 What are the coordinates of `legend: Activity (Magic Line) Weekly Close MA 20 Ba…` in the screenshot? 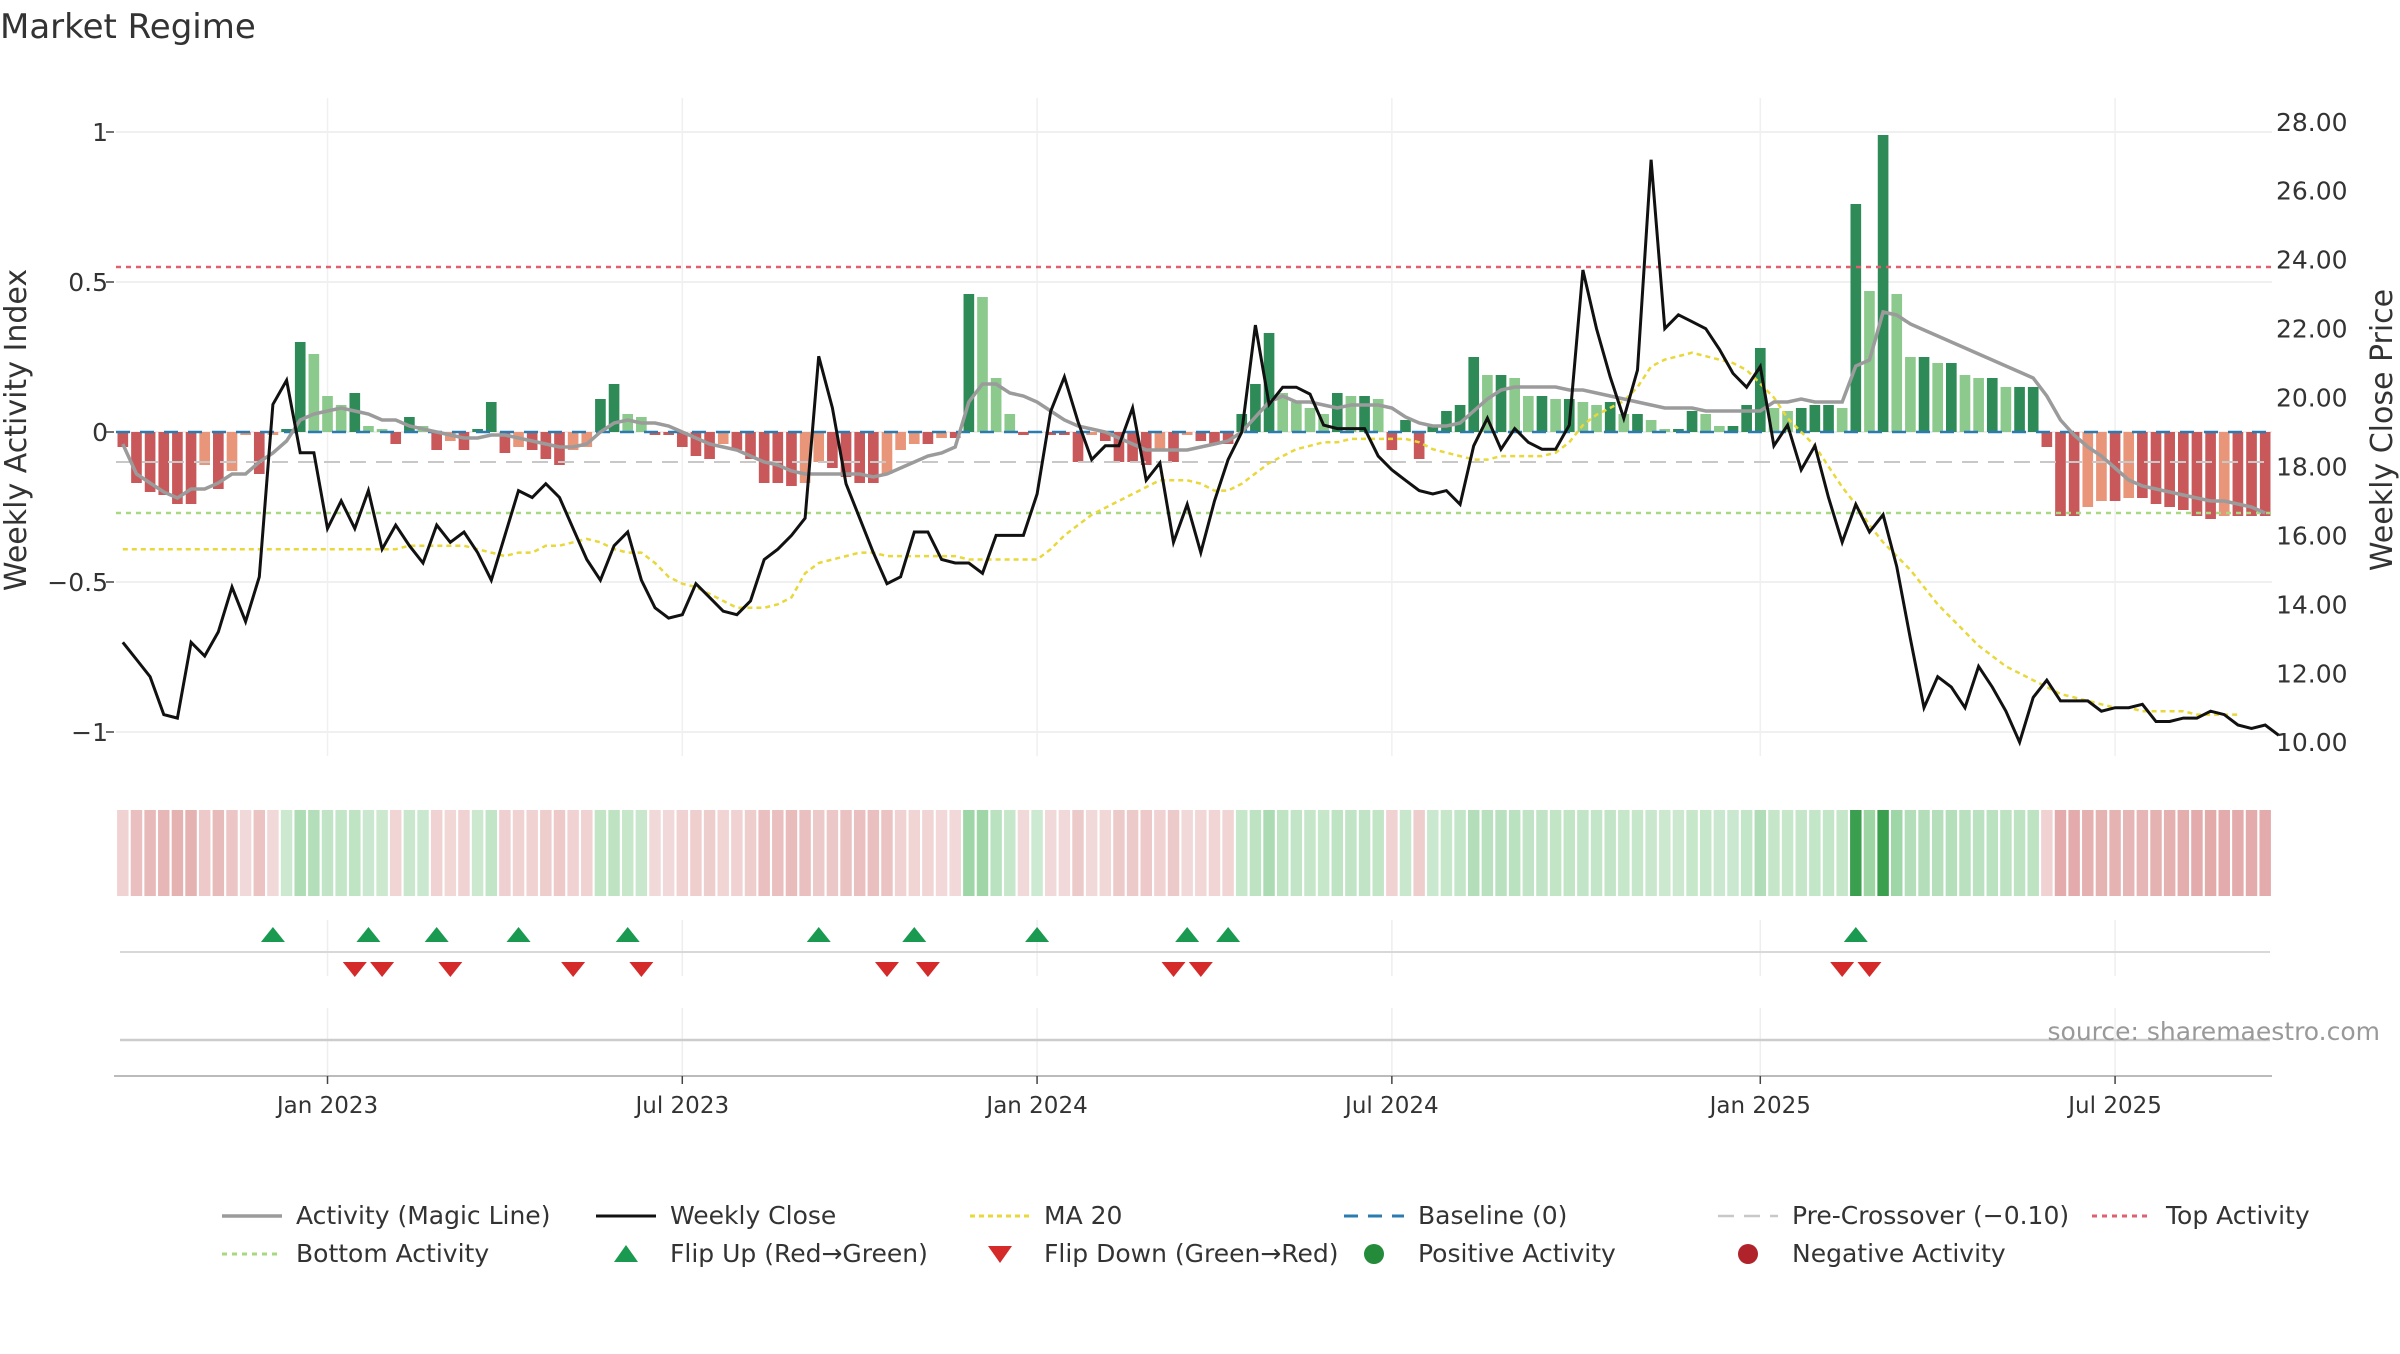 It's located at (1266, 1234).